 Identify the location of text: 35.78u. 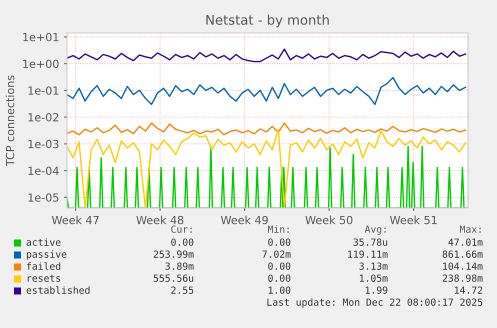
(371, 242).